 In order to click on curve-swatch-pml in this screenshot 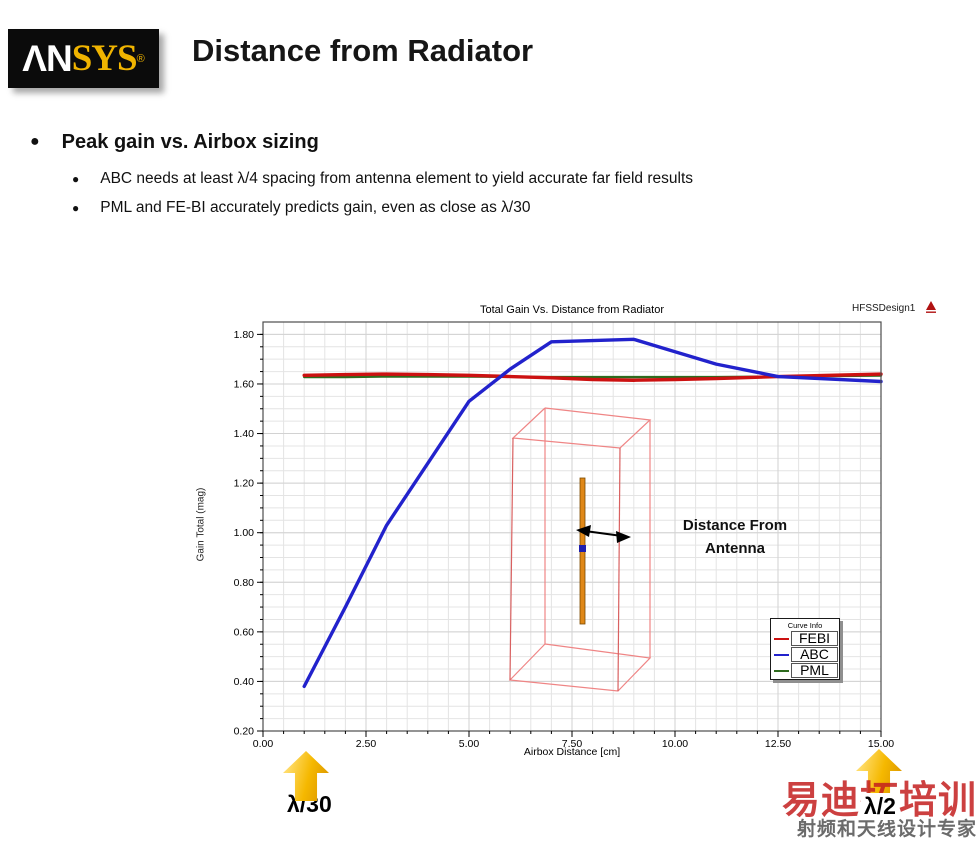, I will do `click(781, 670)`.